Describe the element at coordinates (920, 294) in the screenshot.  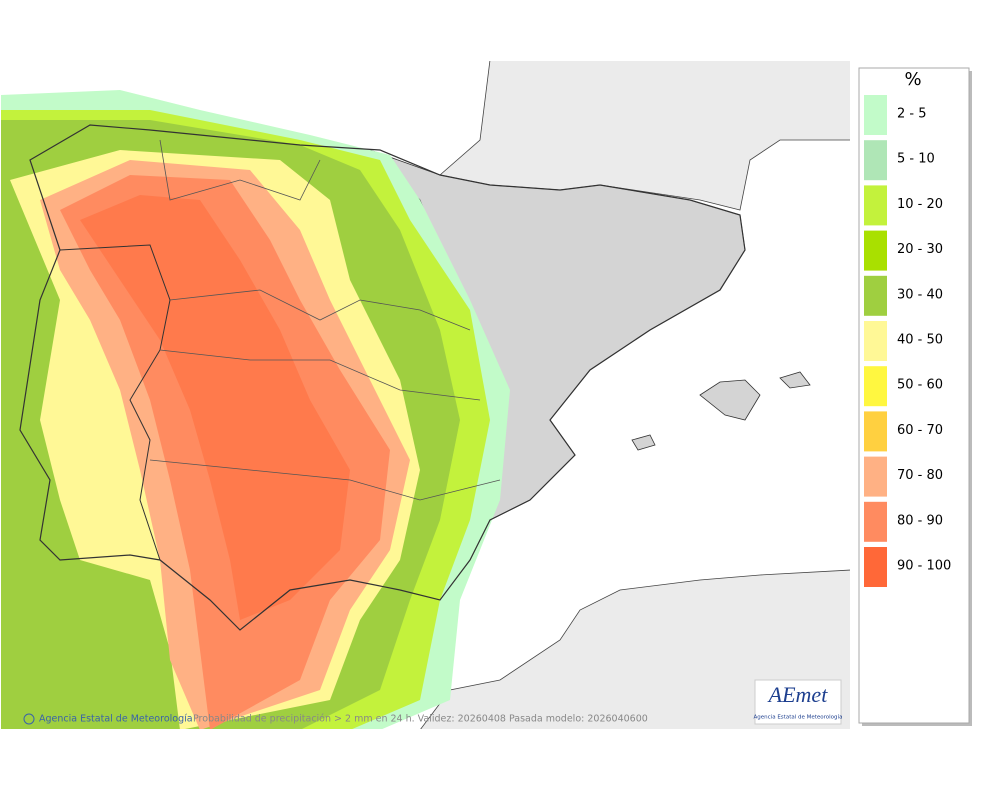
I see `legend-label: 30 - 40` at that location.